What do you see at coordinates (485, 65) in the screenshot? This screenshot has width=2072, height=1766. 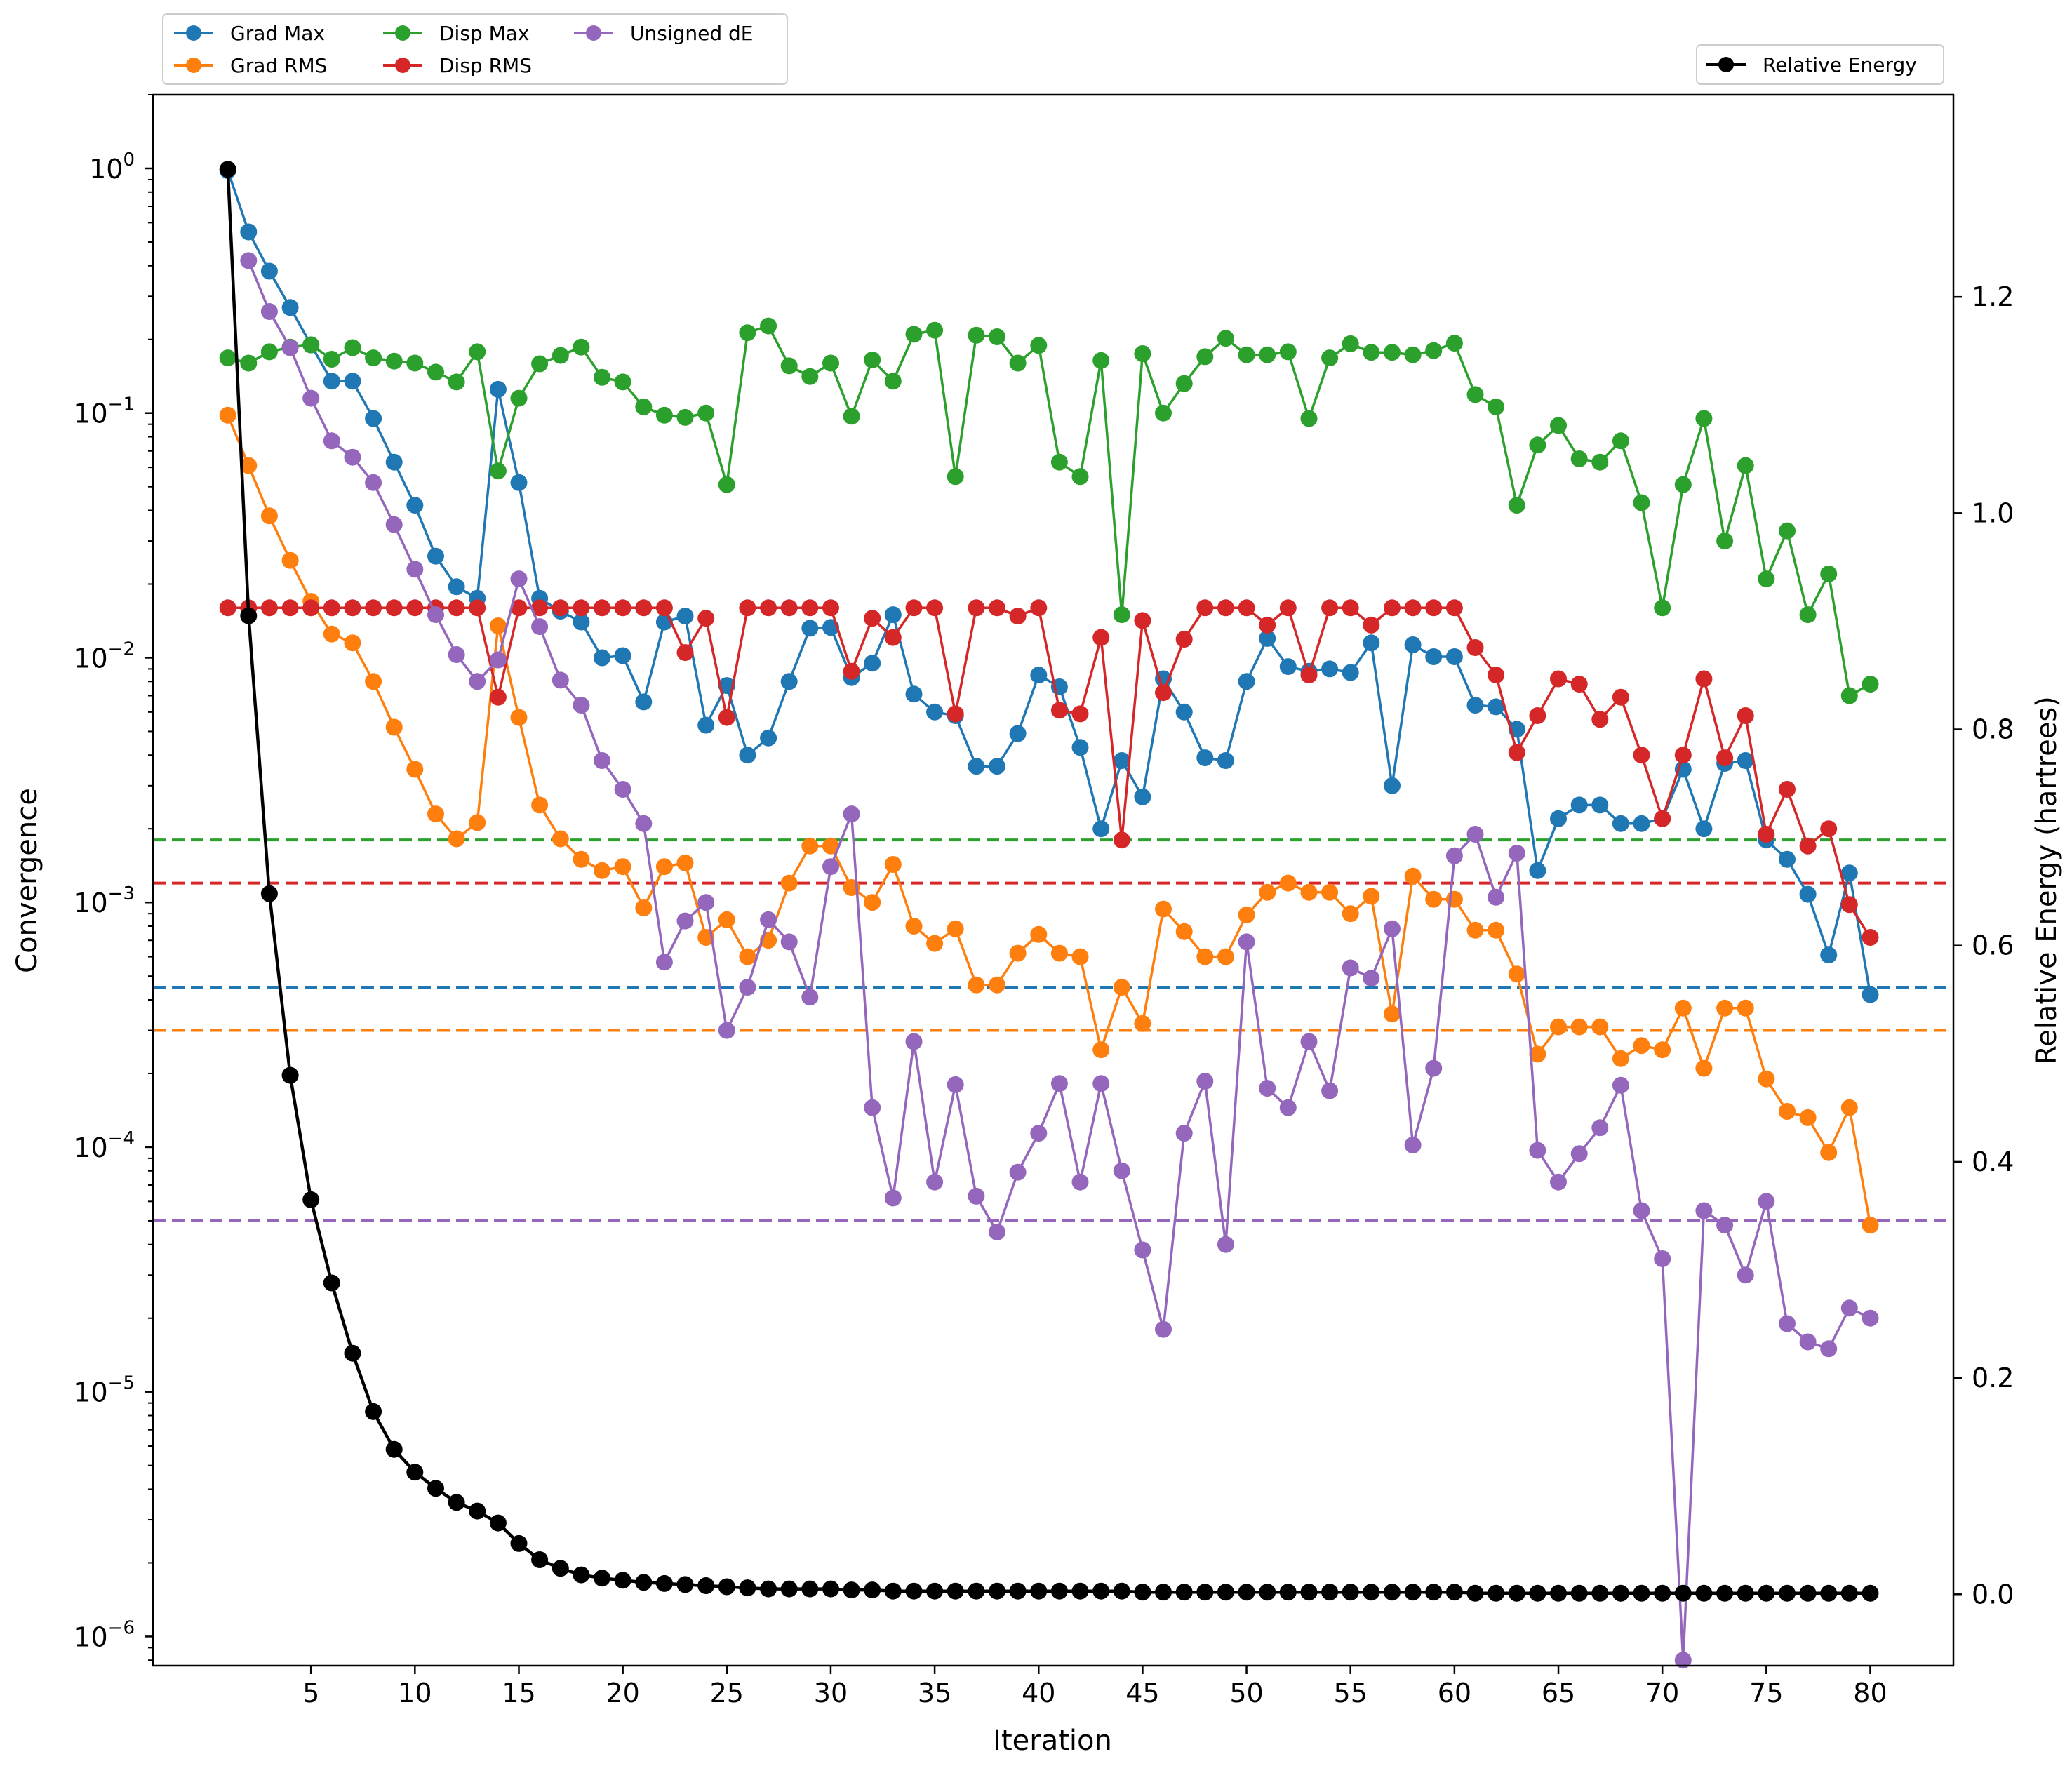 I see `legend-label-disp-rms: Disp RMS` at bounding box center [485, 65].